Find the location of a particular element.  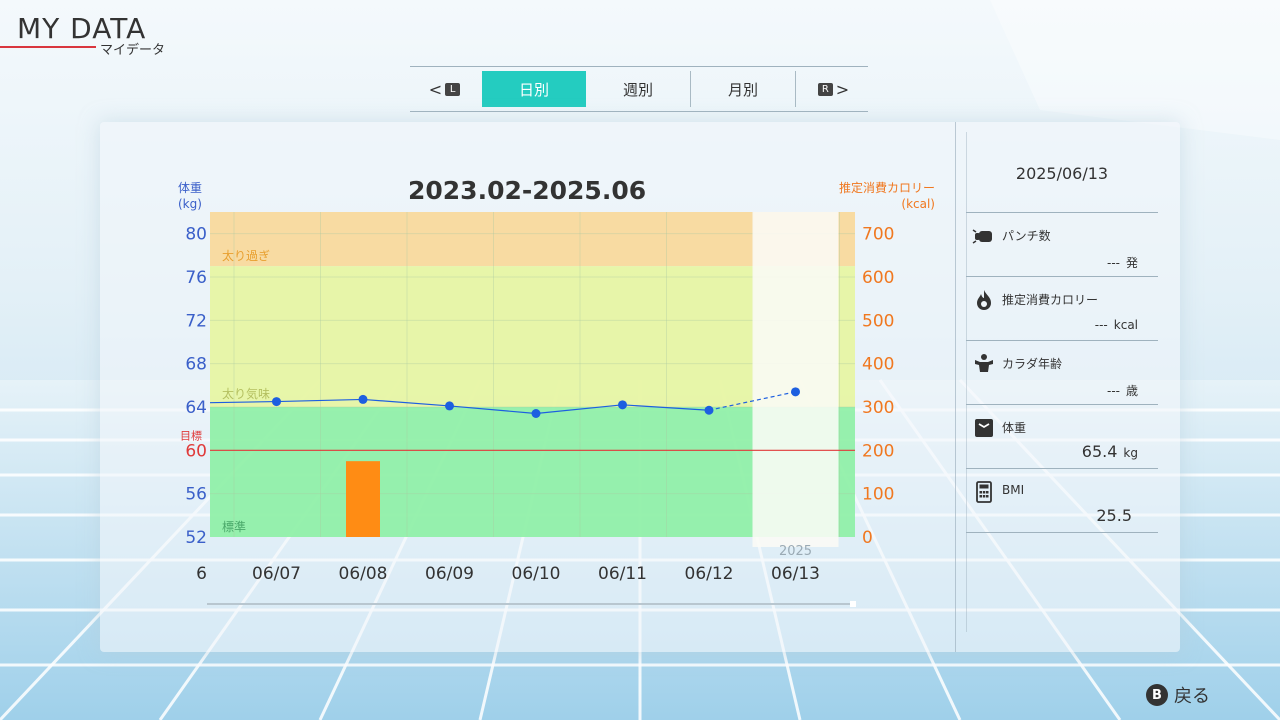

x-tick: 6 is located at coordinates (201, 574).